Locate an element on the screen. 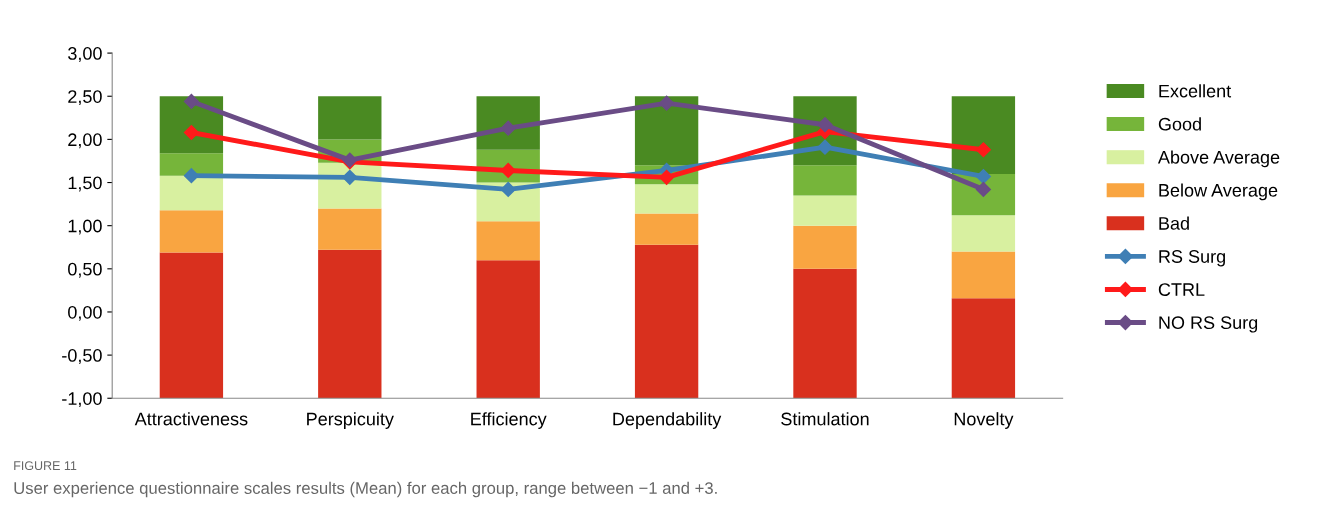 This screenshot has width=1320, height=531. x-tick-label: Efficiency is located at coordinates (509, 420).